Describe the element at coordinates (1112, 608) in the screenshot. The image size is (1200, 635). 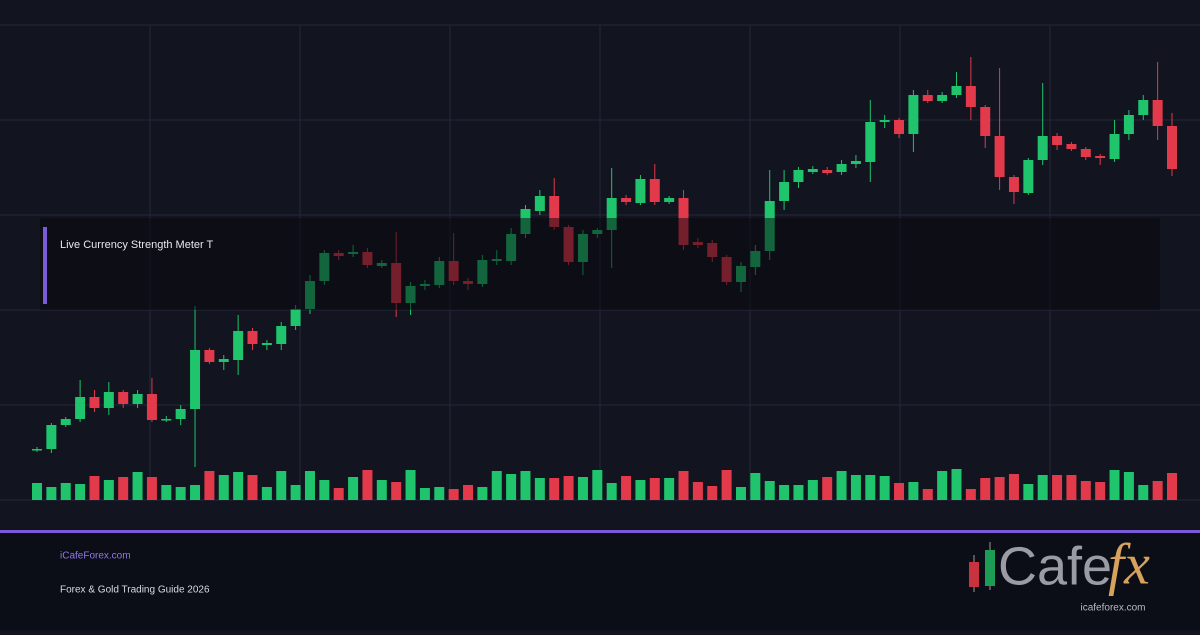
I see `logo-url: icafeforex.com` at that location.